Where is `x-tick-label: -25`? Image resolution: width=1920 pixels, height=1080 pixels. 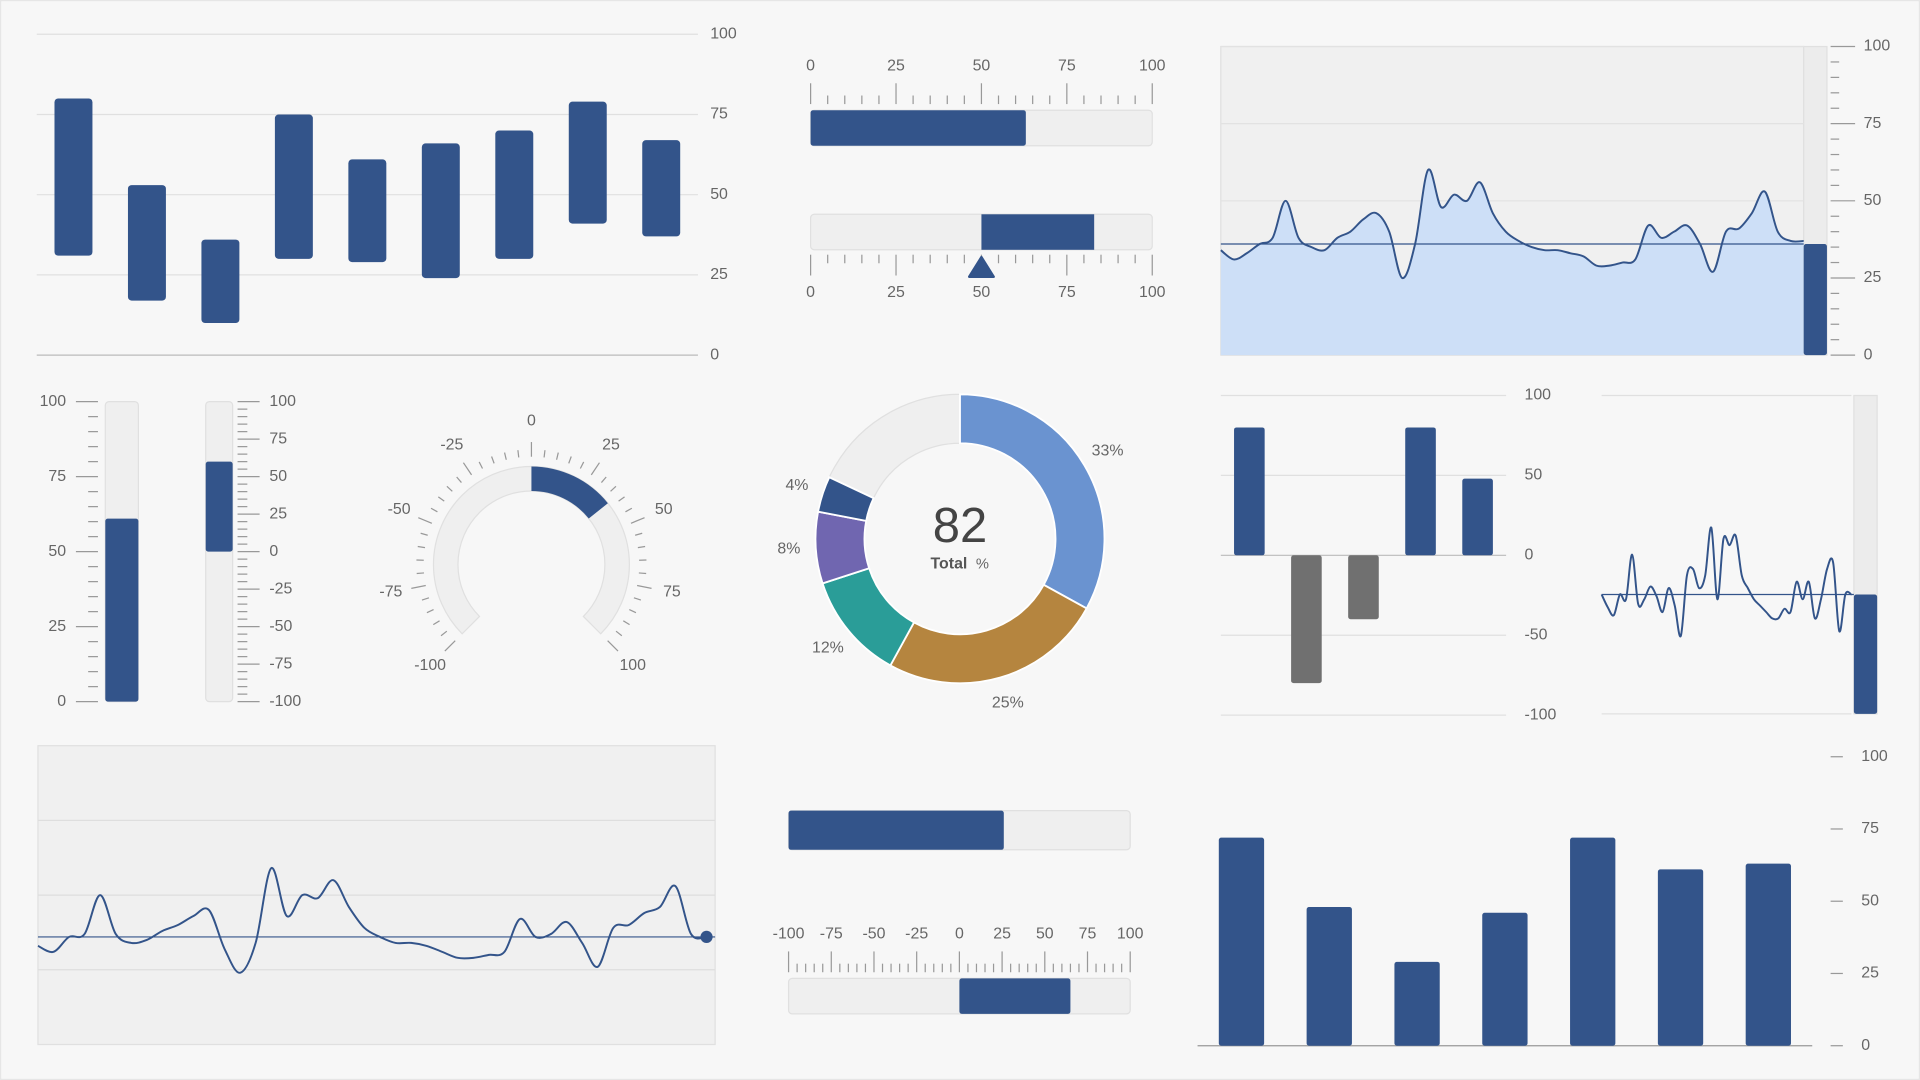
x-tick-label: -25 is located at coordinates (916, 933).